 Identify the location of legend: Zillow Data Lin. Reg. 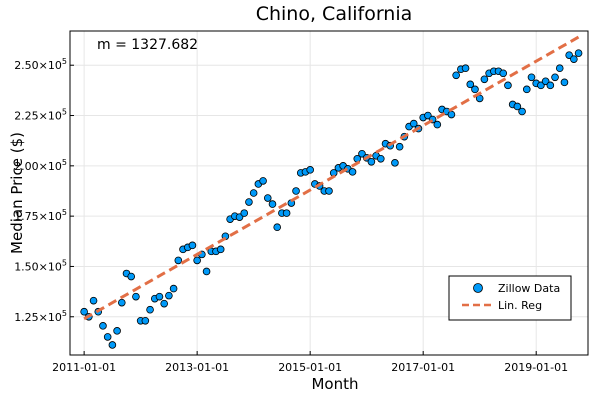
(510, 298).